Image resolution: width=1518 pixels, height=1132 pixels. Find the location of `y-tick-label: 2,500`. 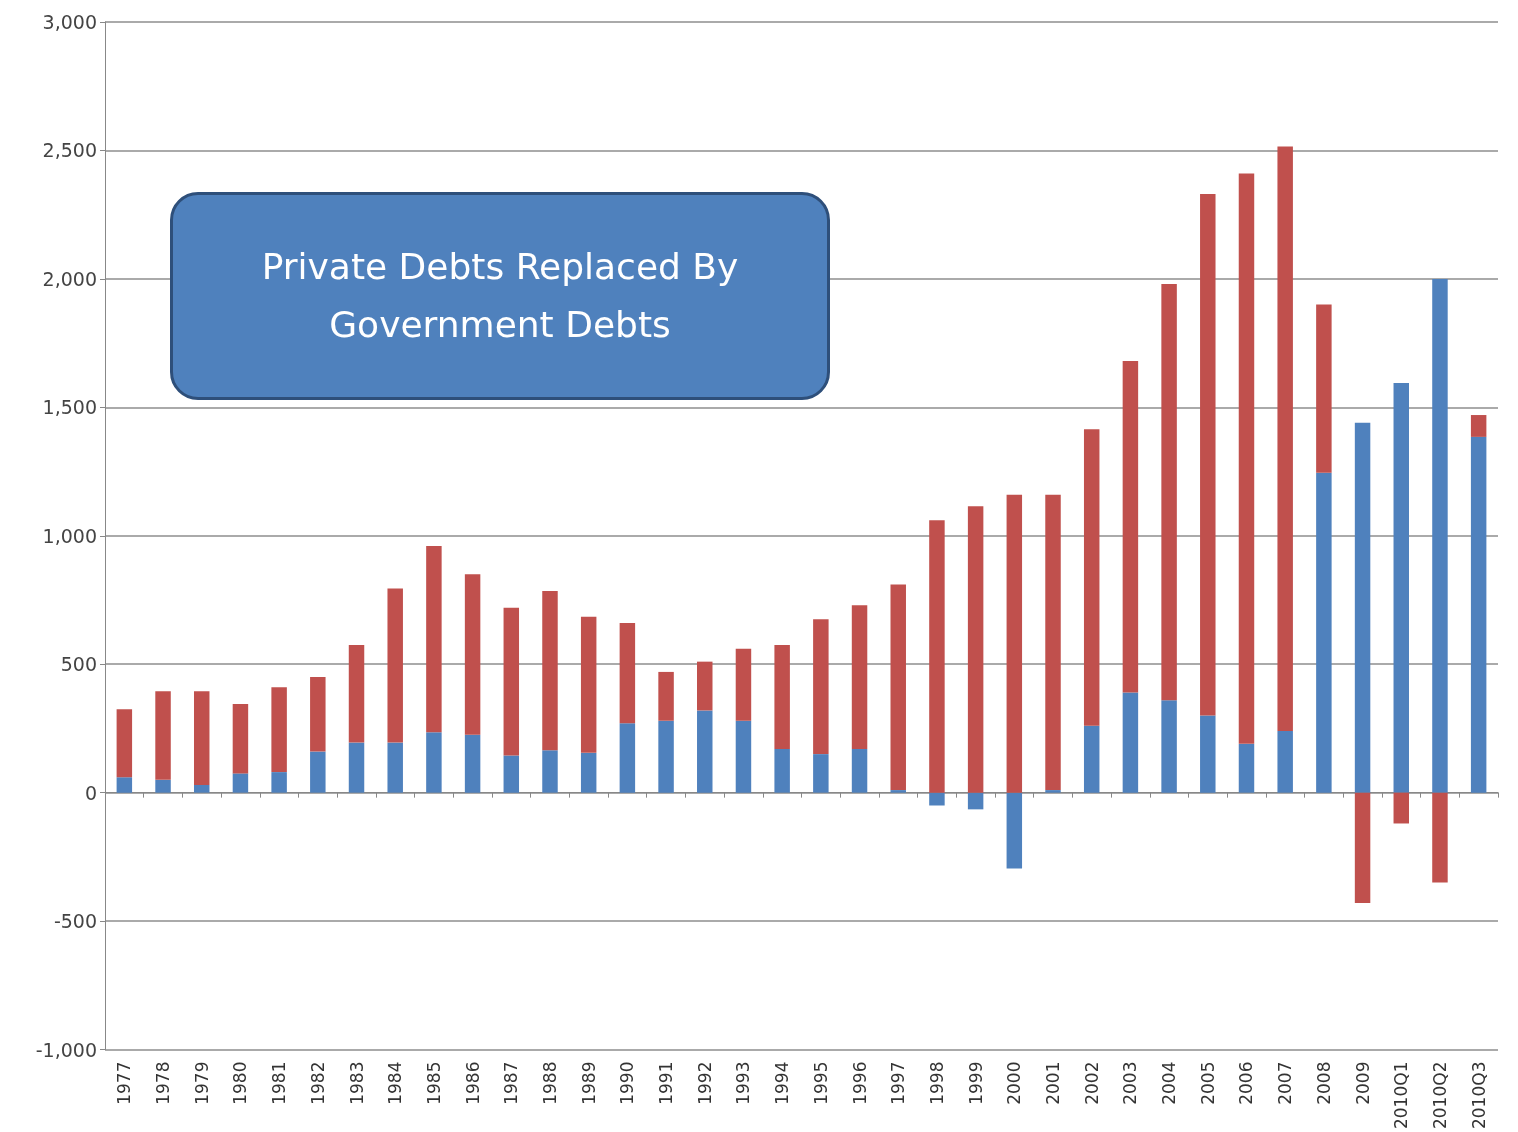

y-tick-label: 2,500 is located at coordinates (69, 150).